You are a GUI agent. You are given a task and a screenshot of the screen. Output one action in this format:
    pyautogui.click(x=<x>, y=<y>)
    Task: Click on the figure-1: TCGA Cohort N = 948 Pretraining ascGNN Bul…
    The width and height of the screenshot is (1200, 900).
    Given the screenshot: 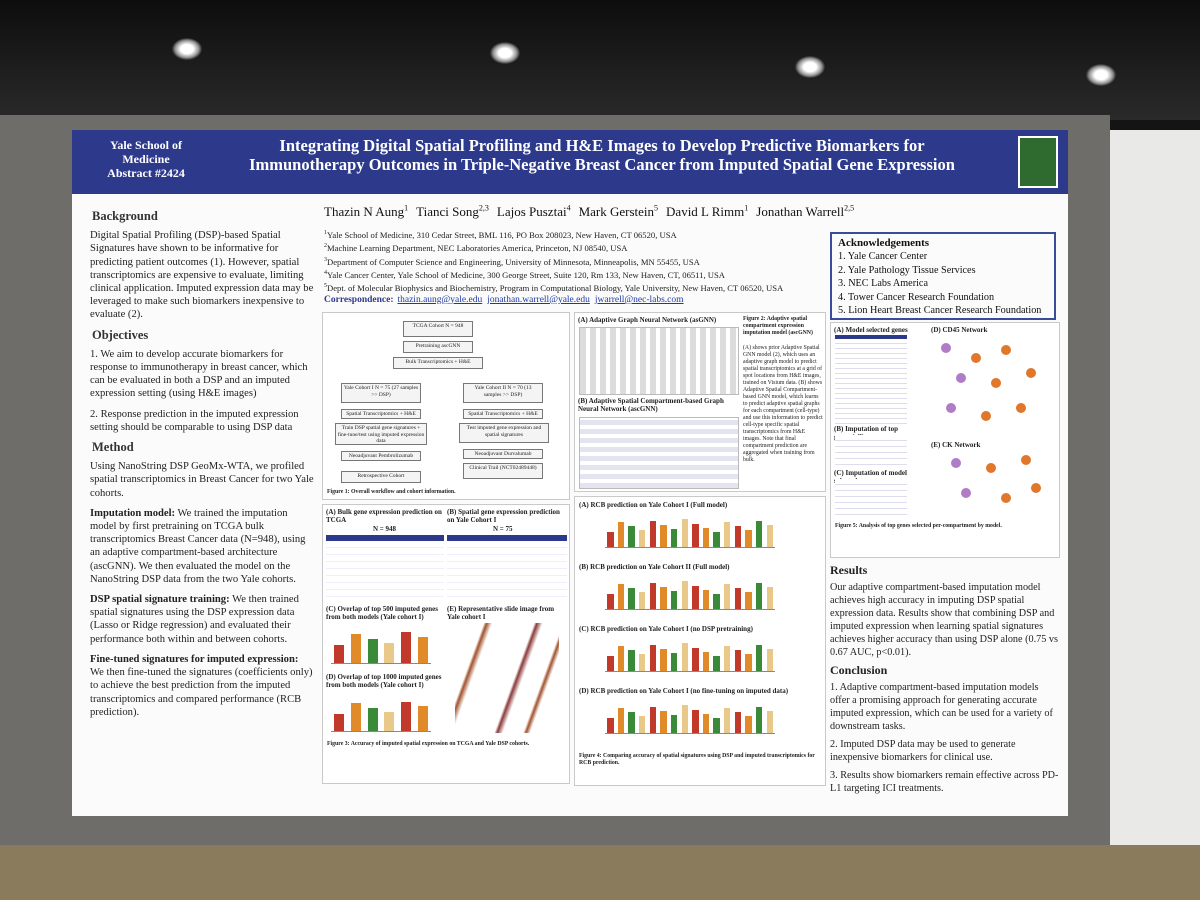 What is the action you would take?
    pyautogui.click(x=446, y=406)
    